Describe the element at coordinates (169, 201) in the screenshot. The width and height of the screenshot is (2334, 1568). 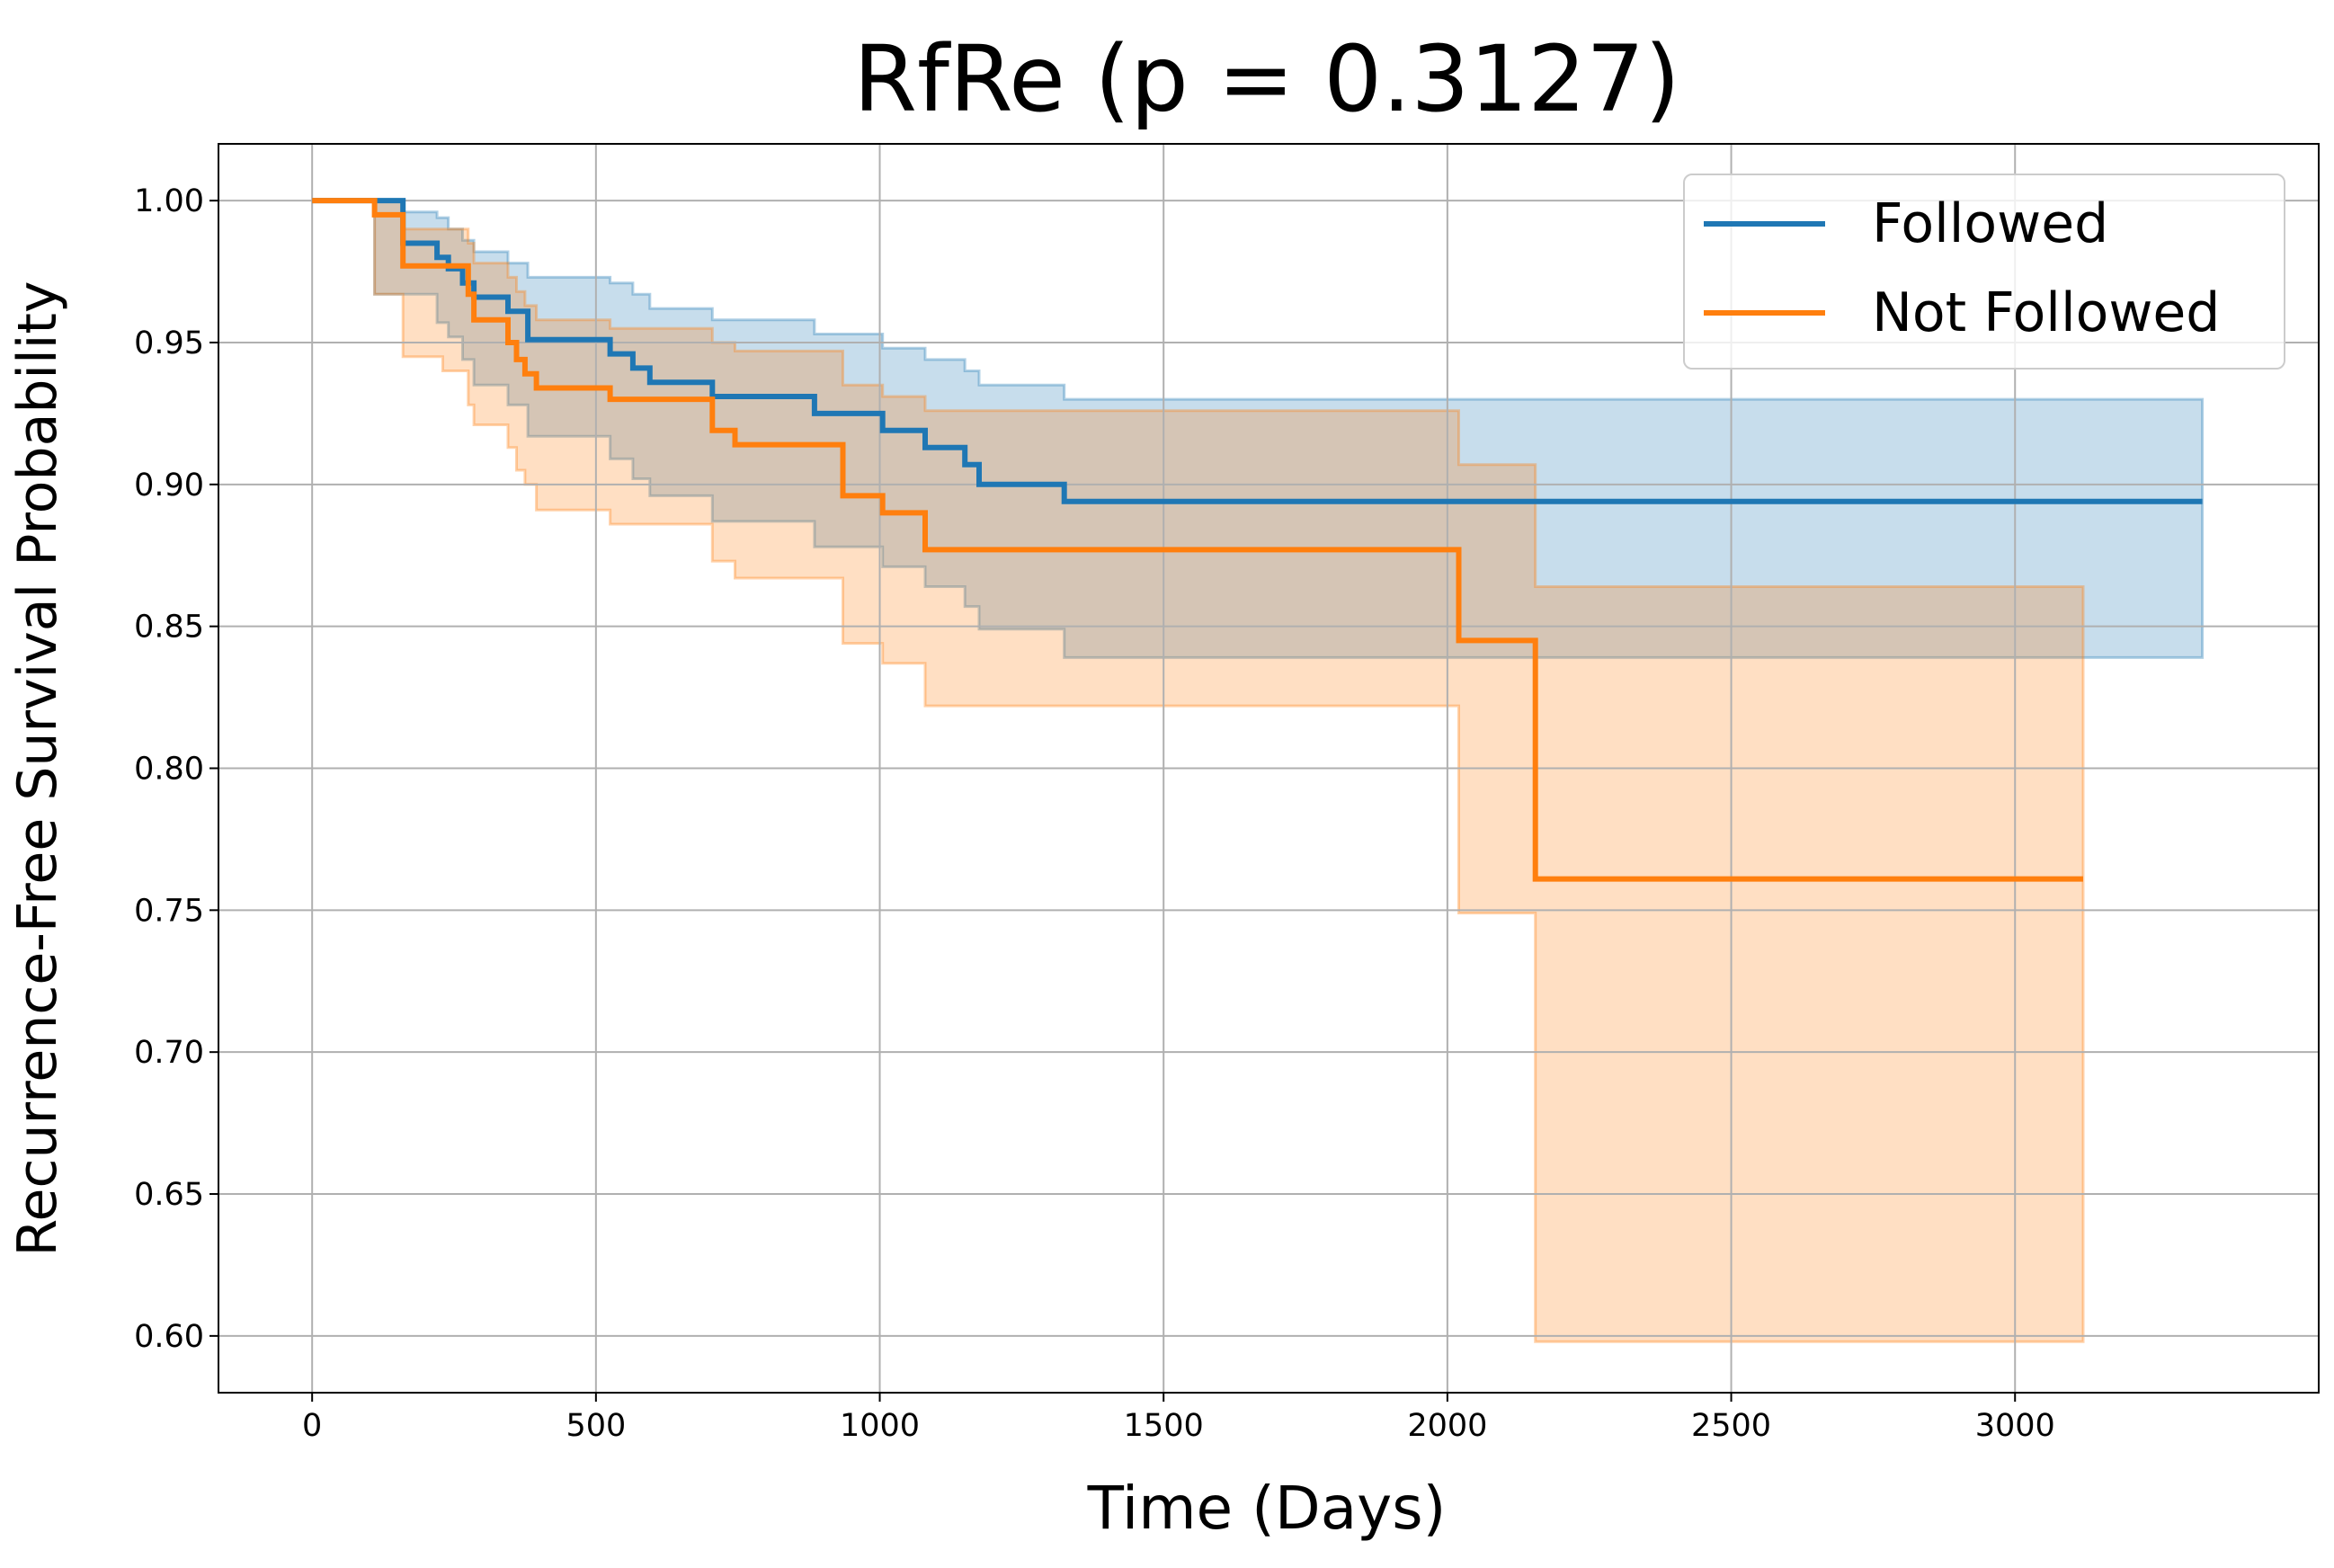
I see `y-tick-label: 1.00` at that location.